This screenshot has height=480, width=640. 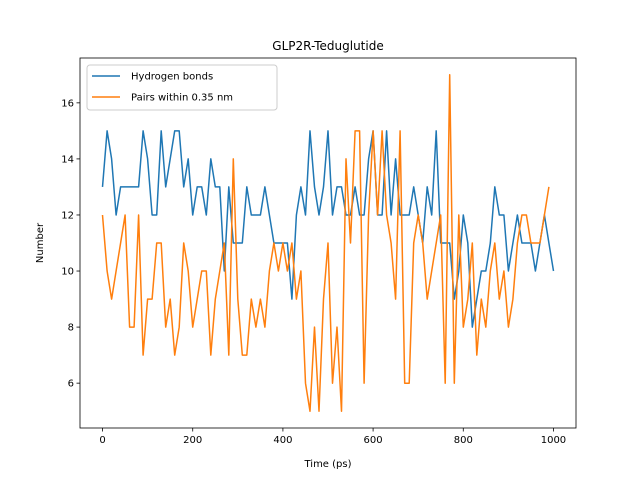 I want to click on legend-label-2: Pairs within 0.35 nm, so click(x=182, y=98).